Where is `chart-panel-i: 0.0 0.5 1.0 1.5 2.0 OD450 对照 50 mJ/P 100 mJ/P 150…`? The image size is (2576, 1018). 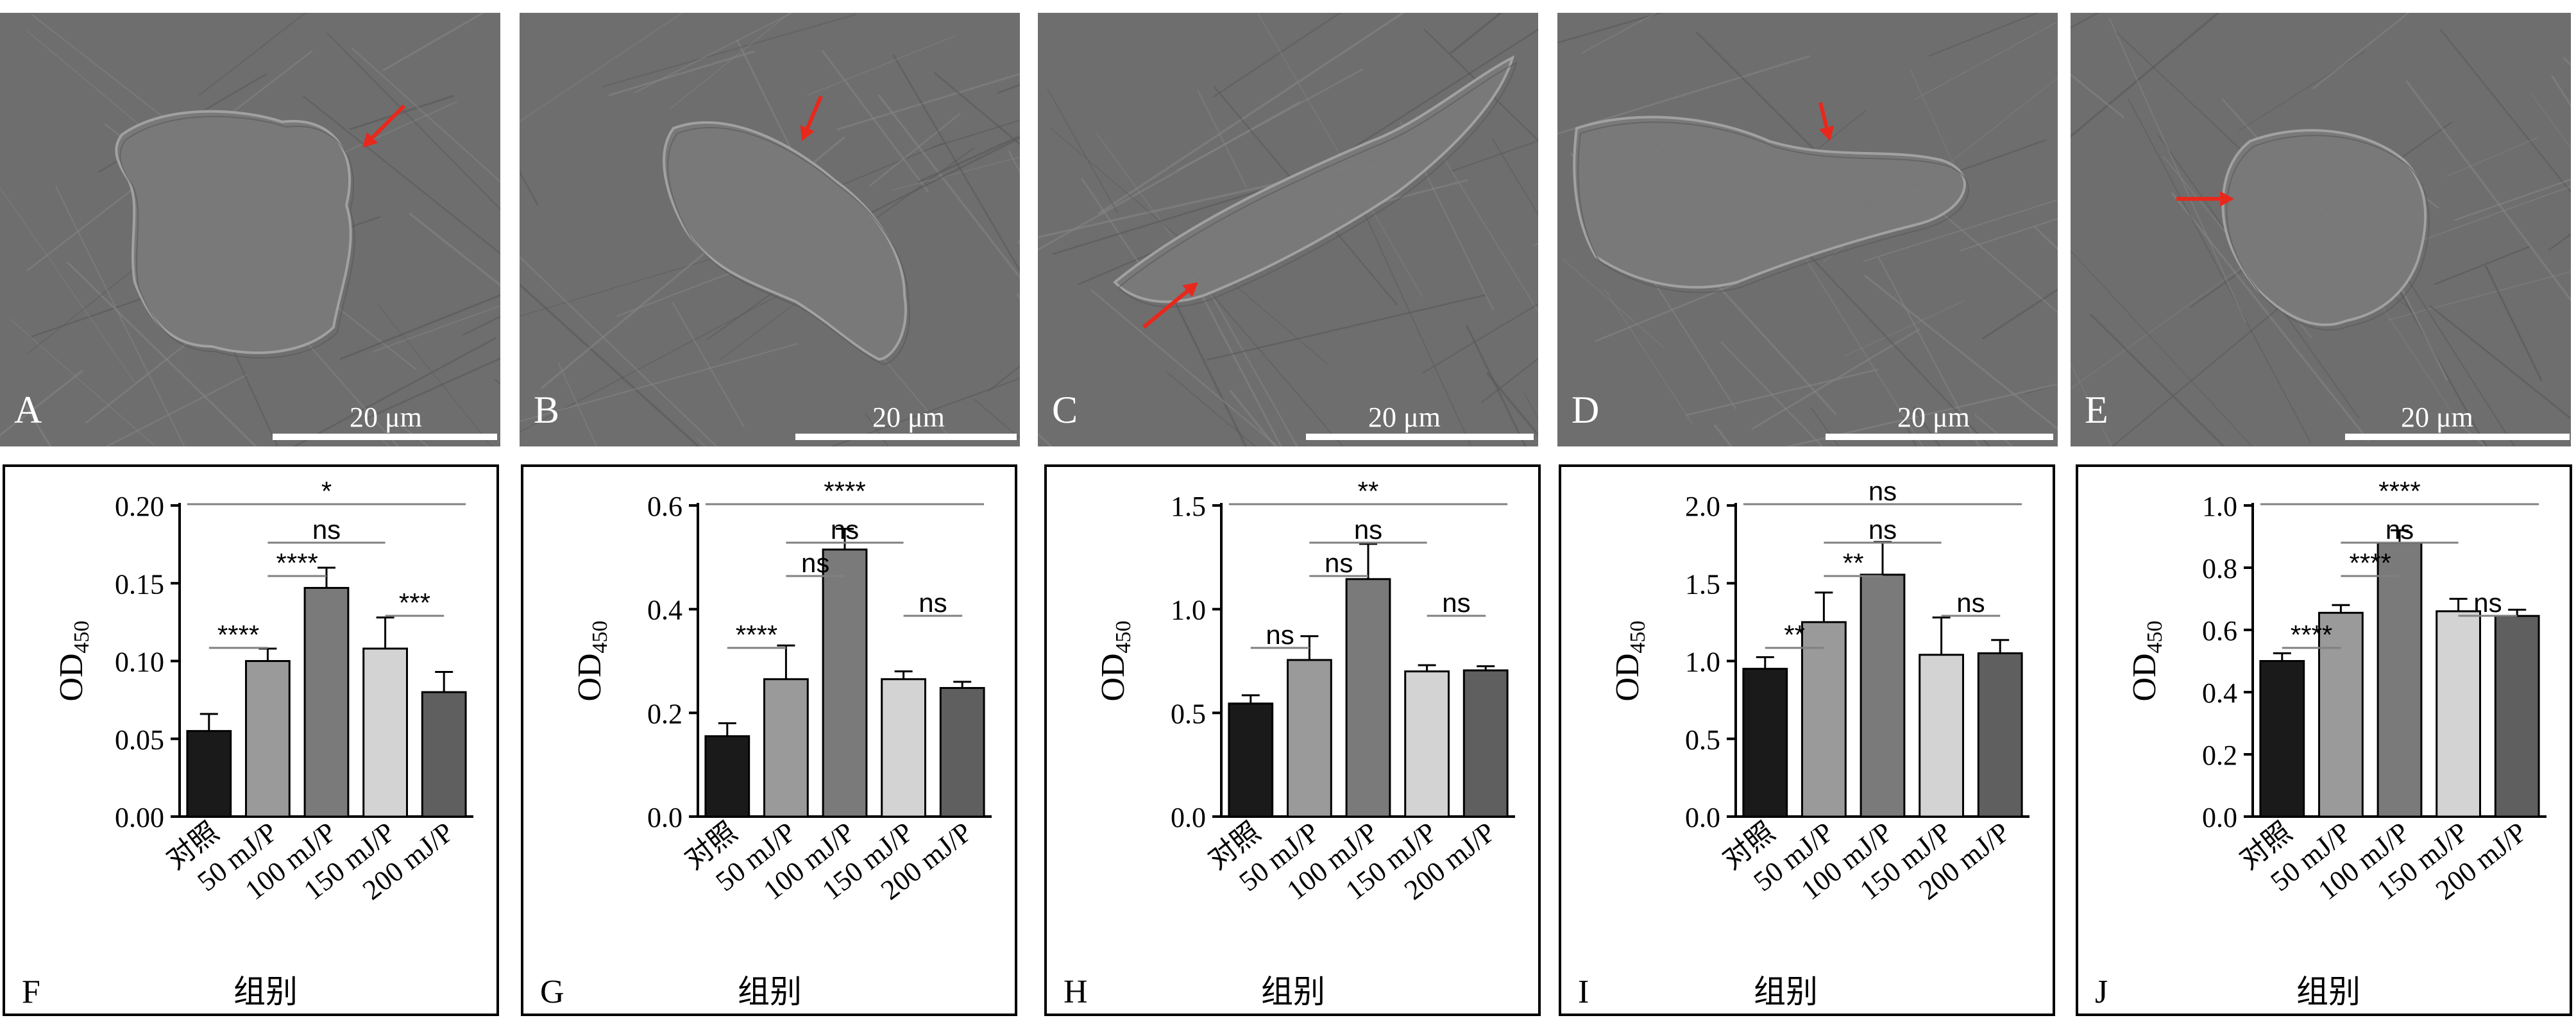 chart-panel-i: 0.0 0.5 1.0 1.5 2.0 OD450 对照 50 mJ/P 100 mJ/P 150… is located at coordinates (1807, 740).